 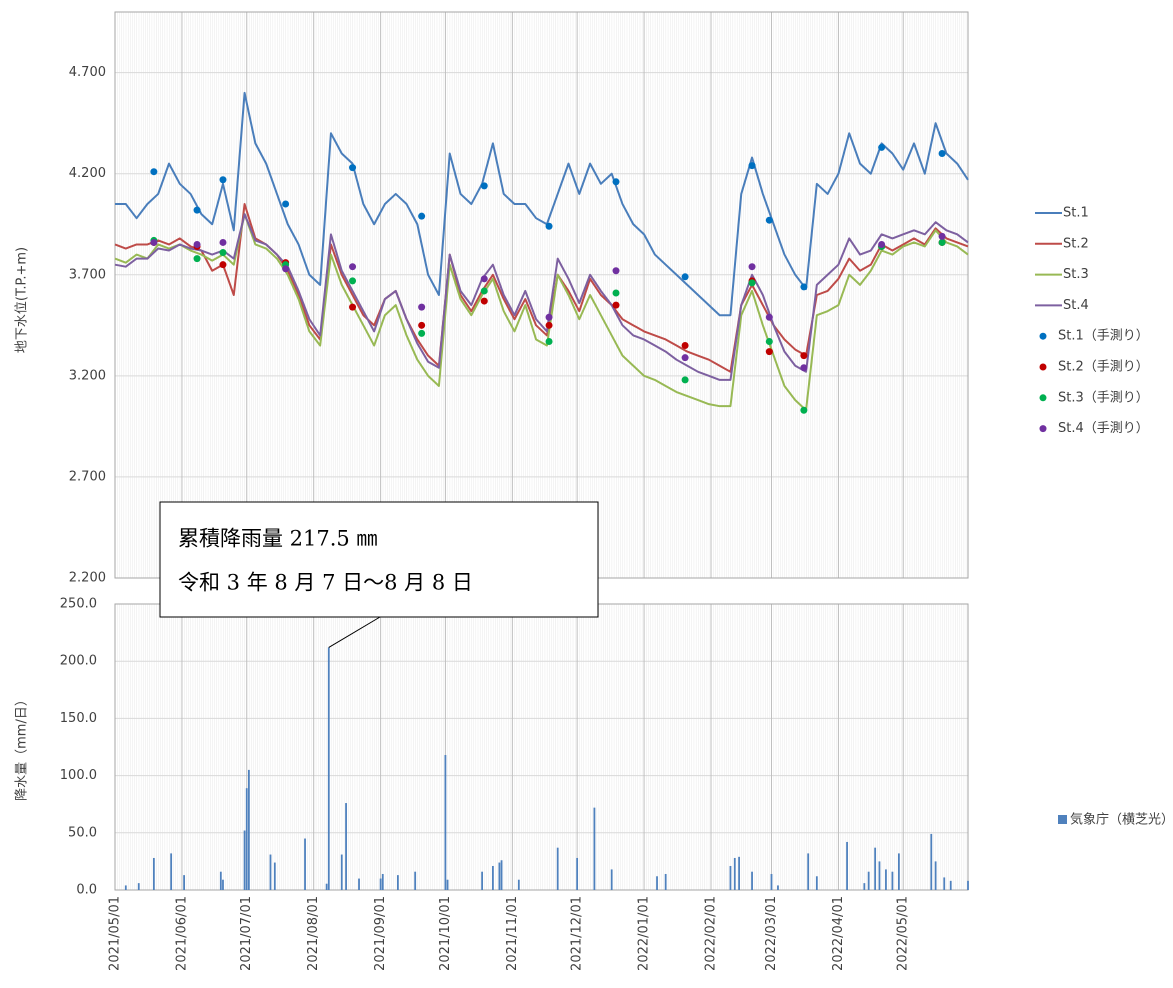 What do you see at coordinates (86, 890) in the screenshot?
I see `y-tick-label: 0.0` at bounding box center [86, 890].